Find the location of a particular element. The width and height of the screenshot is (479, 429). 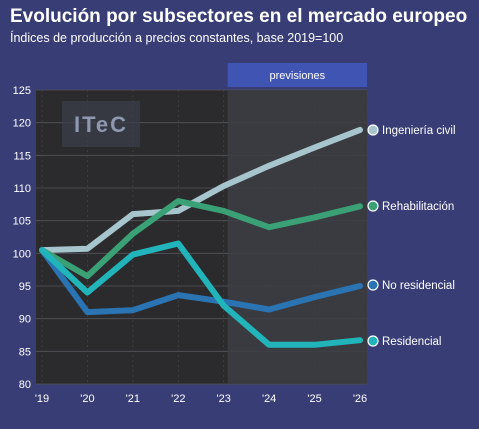

x-axis: '19 '20 '21 '22 '23 '24 '25 '26 is located at coordinates (201, 399).